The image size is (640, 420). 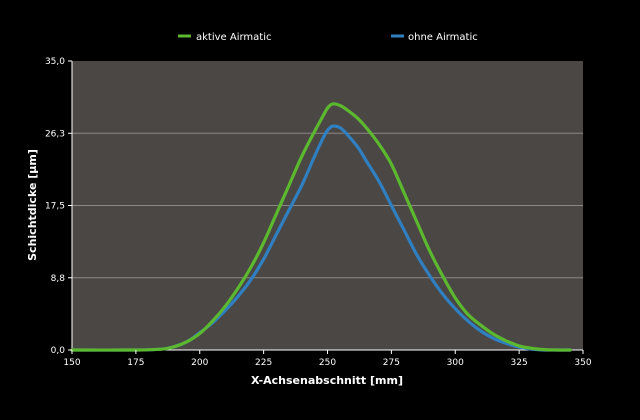 I want to click on x-tick-label: 200, so click(x=199, y=363).